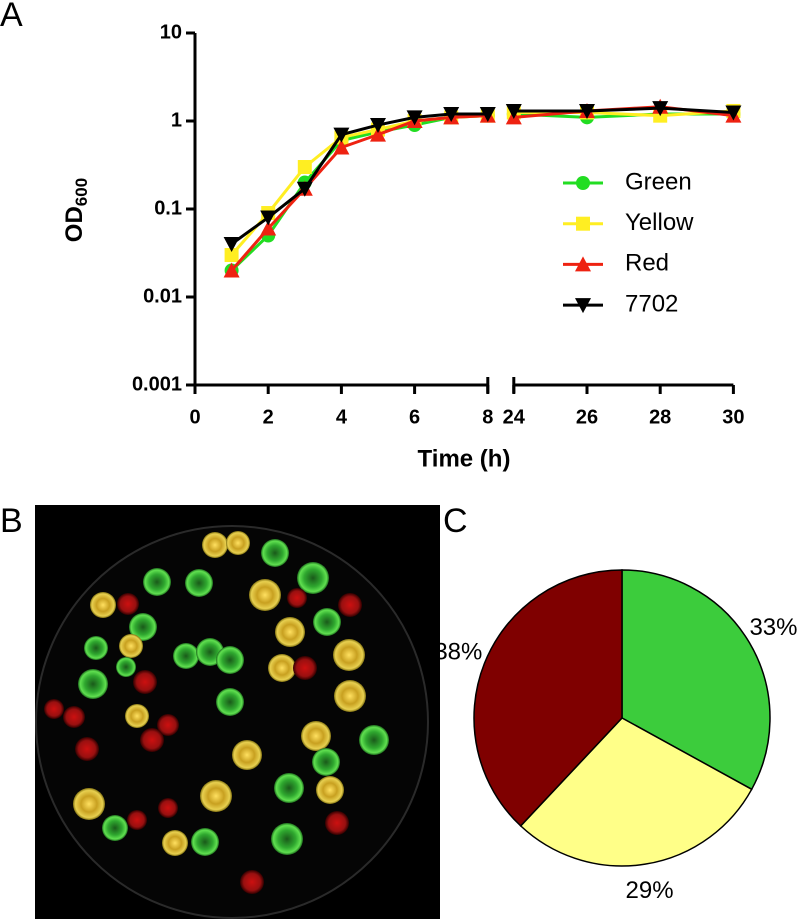 This screenshot has height=919, width=800. What do you see at coordinates (464, 458) in the screenshot?
I see `x-axis-title: Time (h)` at bounding box center [464, 458].